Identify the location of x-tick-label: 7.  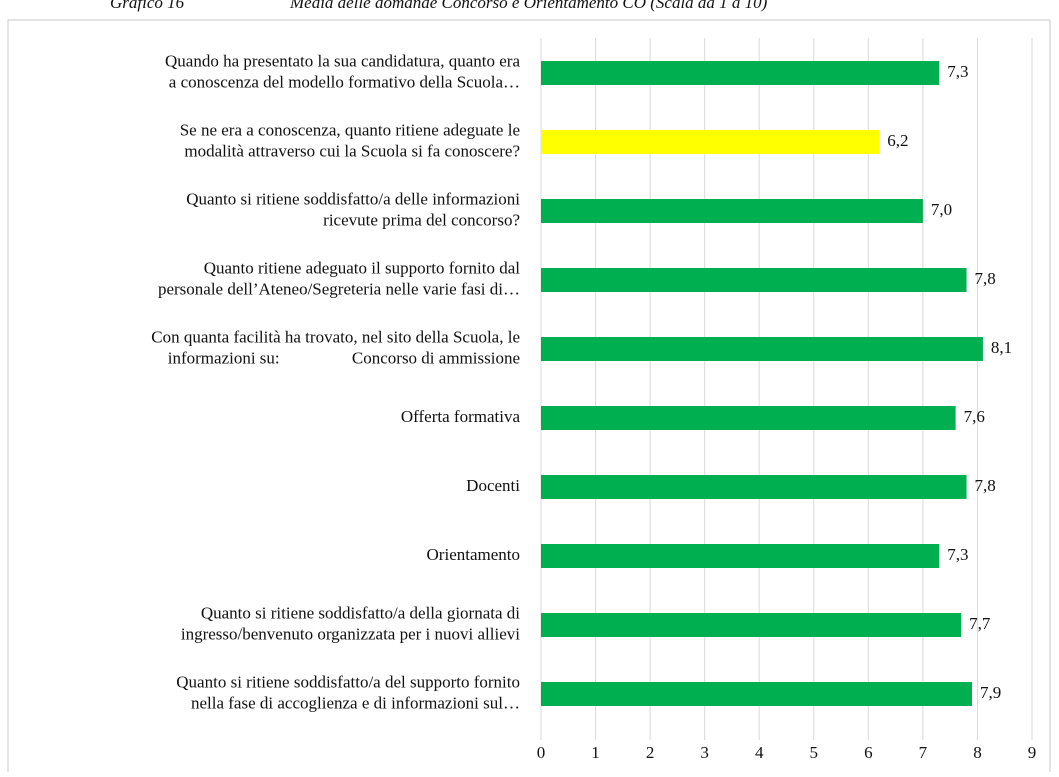
(923, 752).